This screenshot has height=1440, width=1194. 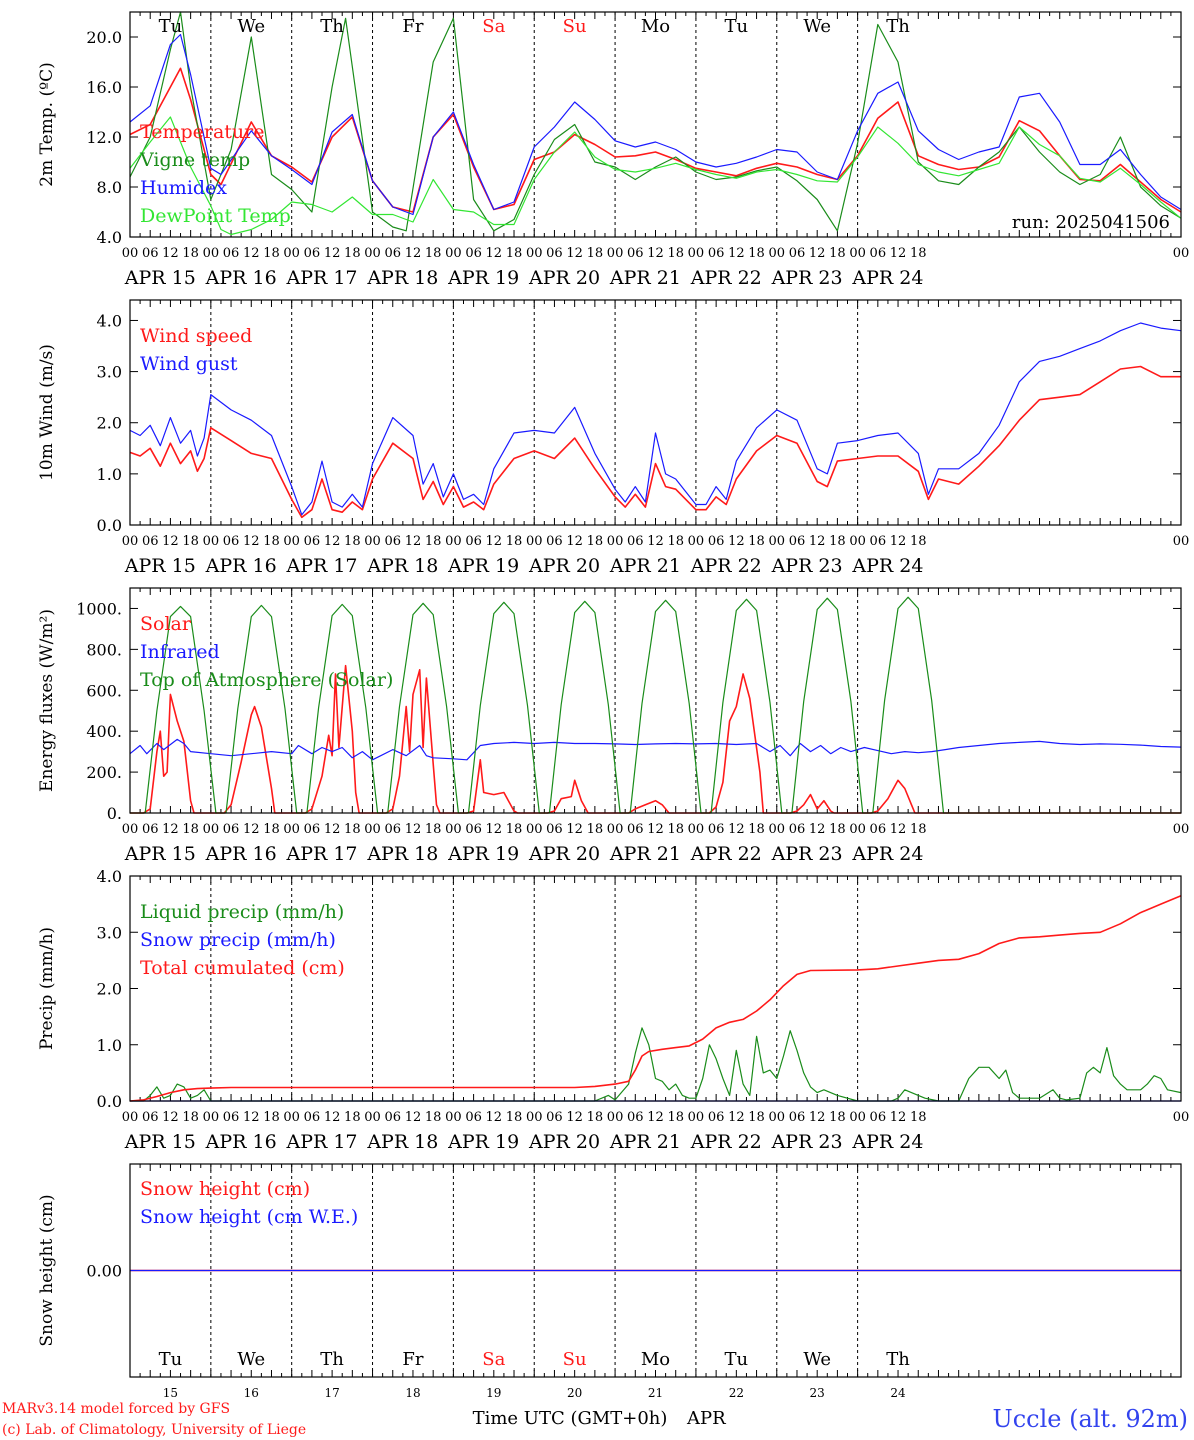 I want to click on weekday-label: Sa, so click(x=493, y=26).